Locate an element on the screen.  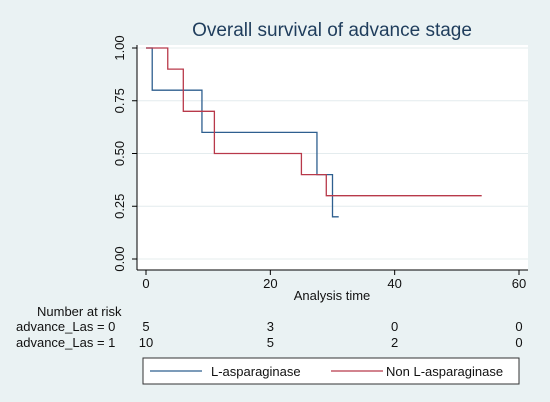
chart-title: Overall survival of advance stage is located at coordinates (332, 30).